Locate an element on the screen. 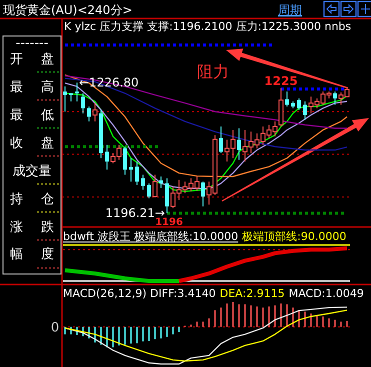 This screenshot has height=367, width=371. chart-title: bdwft 波段王 极端底部线:10.0000 is located at coordinates (150, 236).